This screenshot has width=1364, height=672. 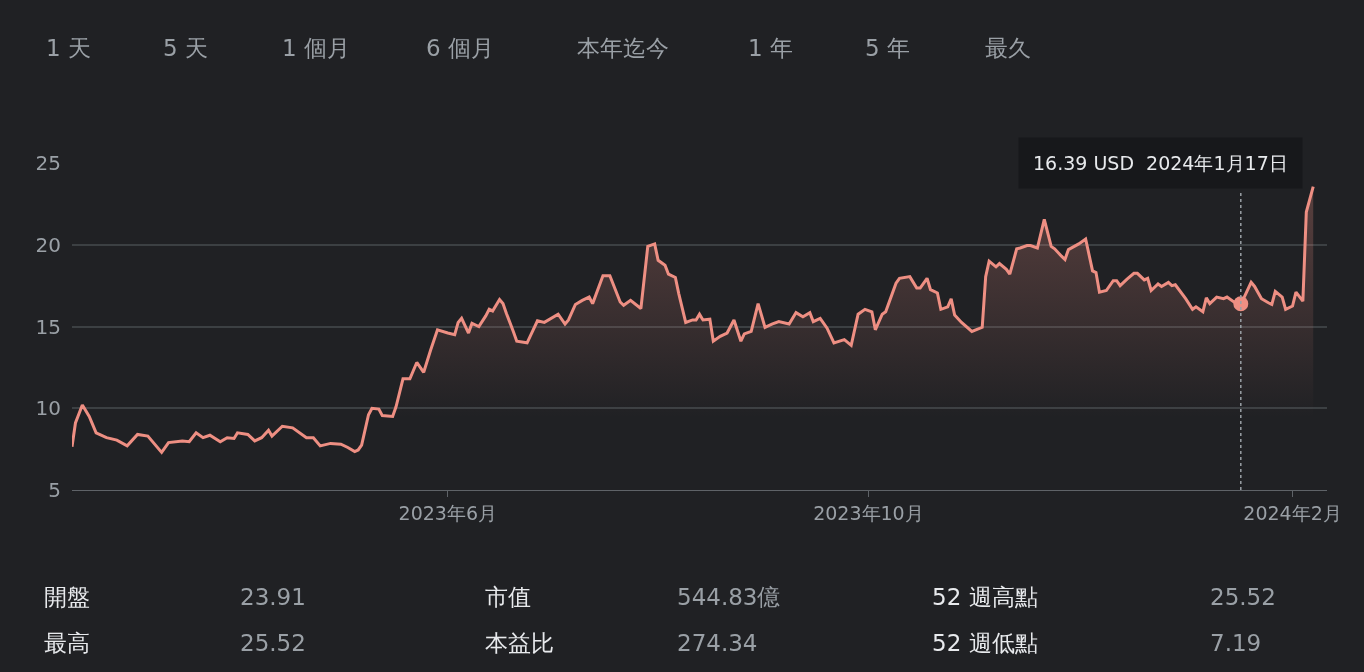 I want to click on text: 1 年, so click(x=770, y=48).